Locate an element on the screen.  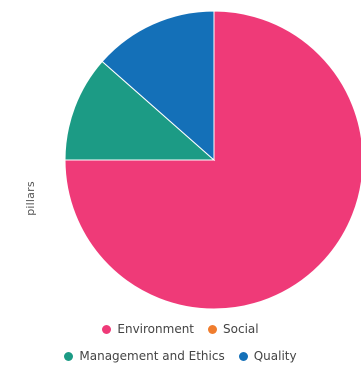
legend-label-management-and-ethics: Management and Ethics is located at coordinates (152, 356).